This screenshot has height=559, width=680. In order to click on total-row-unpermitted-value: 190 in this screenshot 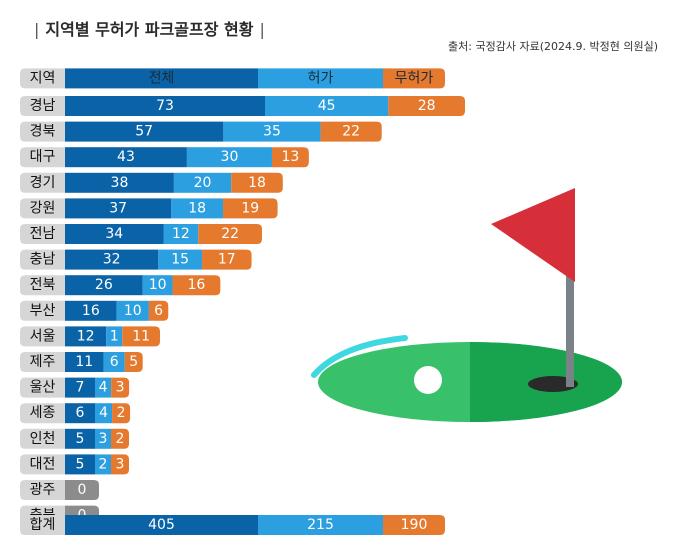, I will do `click(414, 525)`.